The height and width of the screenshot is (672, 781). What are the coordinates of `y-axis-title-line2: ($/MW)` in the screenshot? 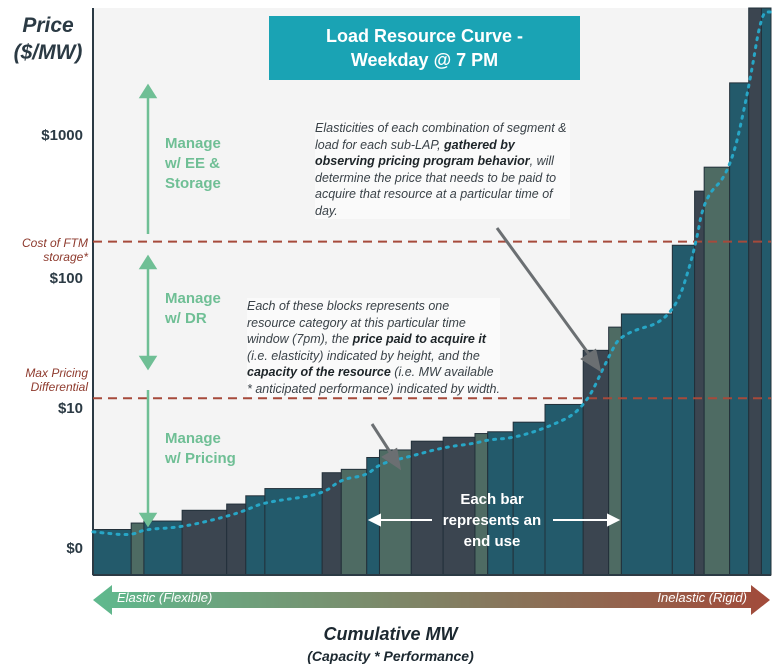 It's located at (48, 52).